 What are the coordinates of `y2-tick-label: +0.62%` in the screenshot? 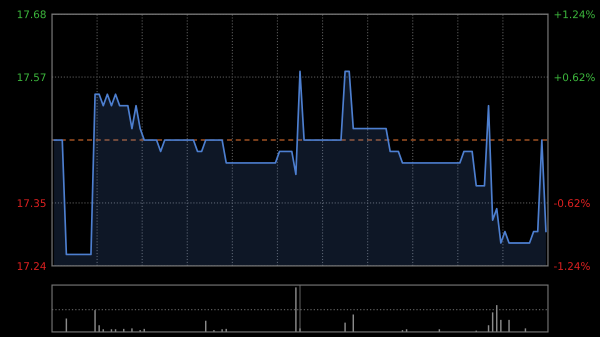 It's located at (574, 77).